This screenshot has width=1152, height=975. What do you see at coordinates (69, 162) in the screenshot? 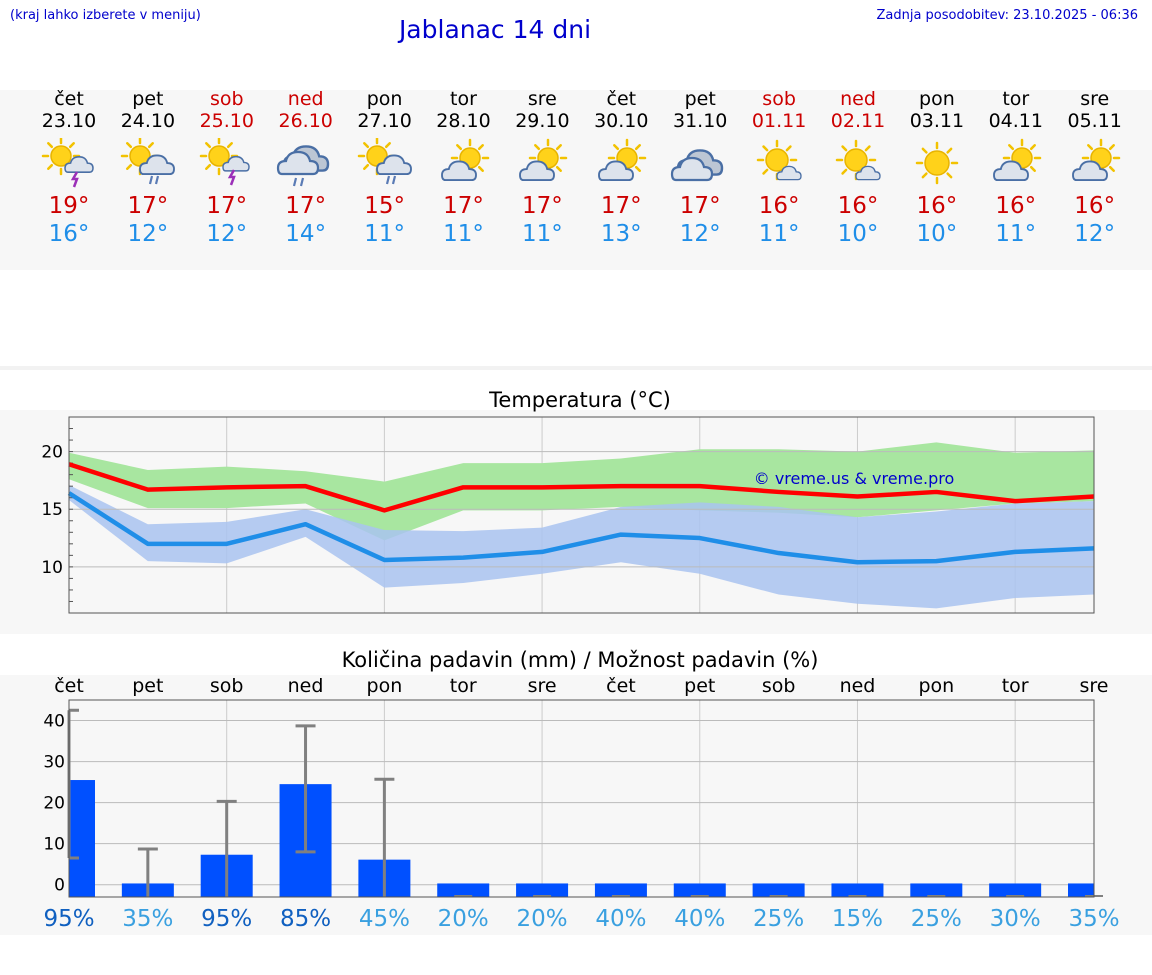
I see `sun-cloud-thunder-icon` at bounding box center [69, 162].